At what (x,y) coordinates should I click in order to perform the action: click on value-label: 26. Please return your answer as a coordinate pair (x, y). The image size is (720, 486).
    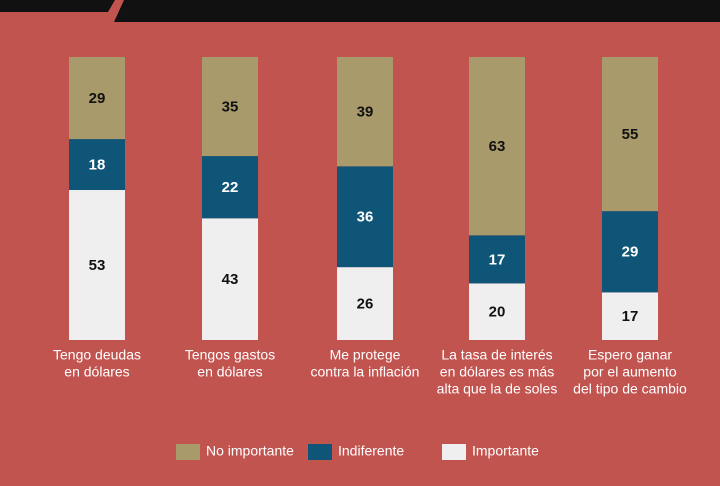
    Looking at the image, I should click on (365, 304).